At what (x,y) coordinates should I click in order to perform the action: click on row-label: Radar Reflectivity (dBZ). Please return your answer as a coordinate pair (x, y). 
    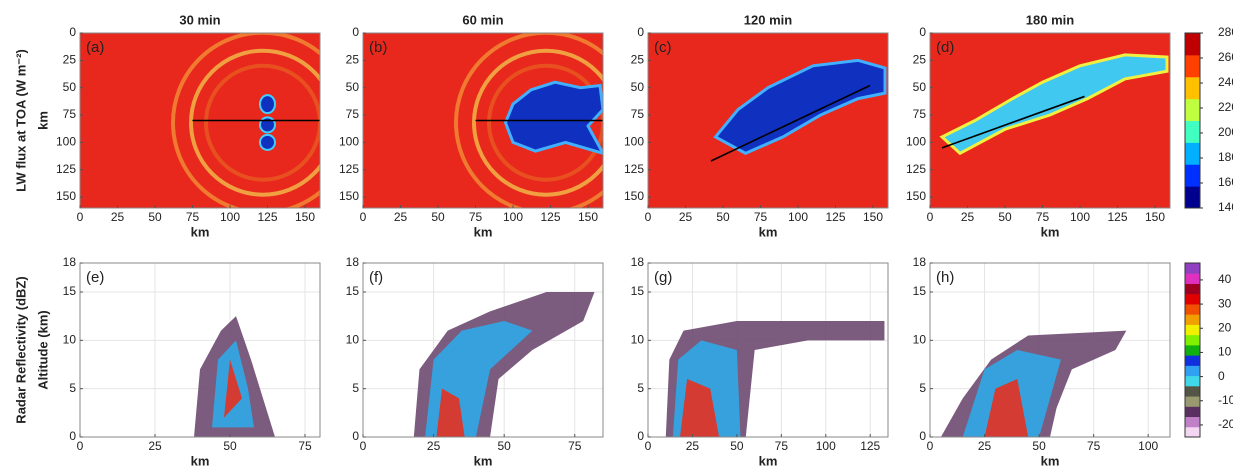
    Looking at the image, I should click on (20, 349).